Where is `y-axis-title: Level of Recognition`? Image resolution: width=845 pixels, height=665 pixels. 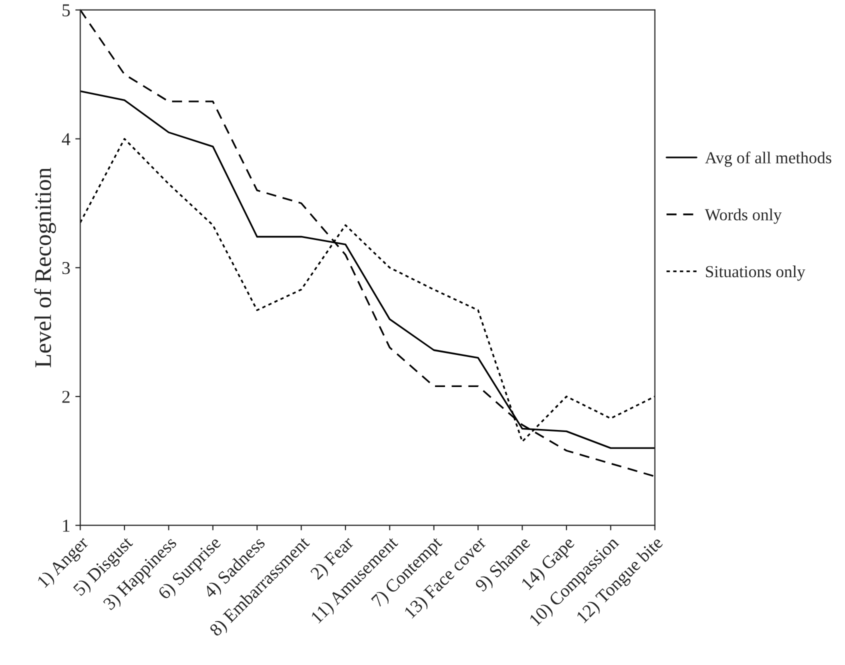 y-axis-title: Level of Recognition is located at coordinates (45, 268).